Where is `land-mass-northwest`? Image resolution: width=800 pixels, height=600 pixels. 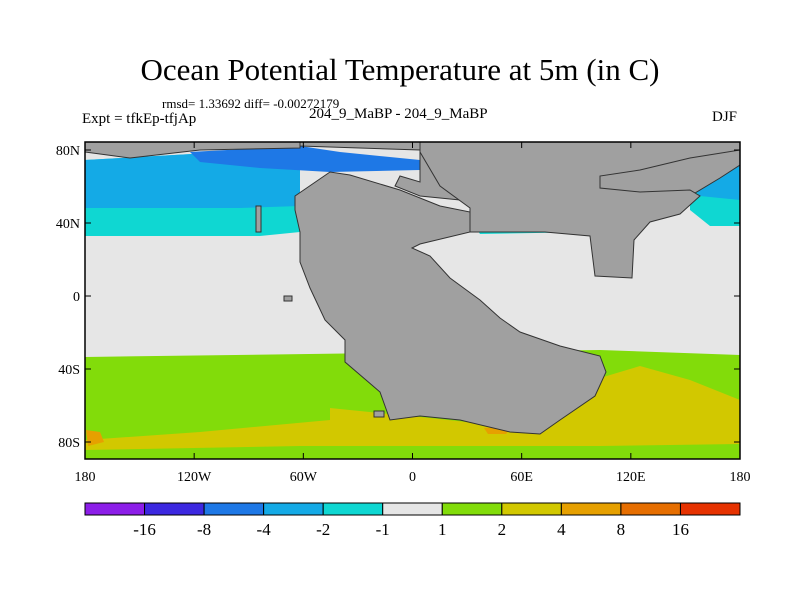
land-mass-northwest is located at coordinates (193, 150).